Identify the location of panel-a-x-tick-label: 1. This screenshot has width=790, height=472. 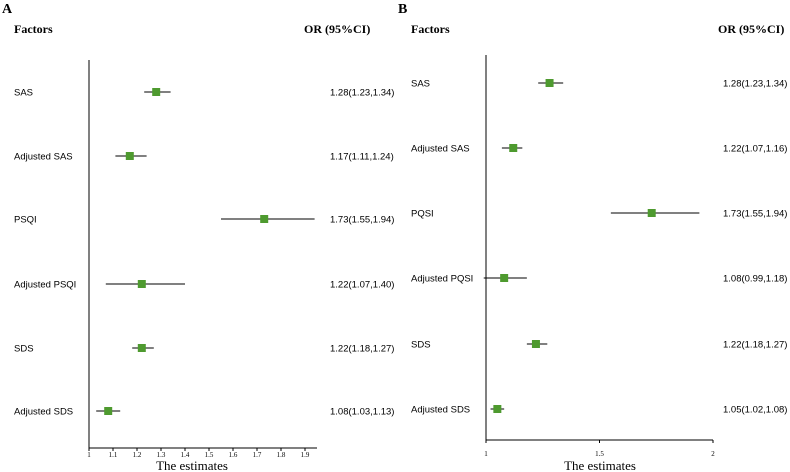
(89, 455).